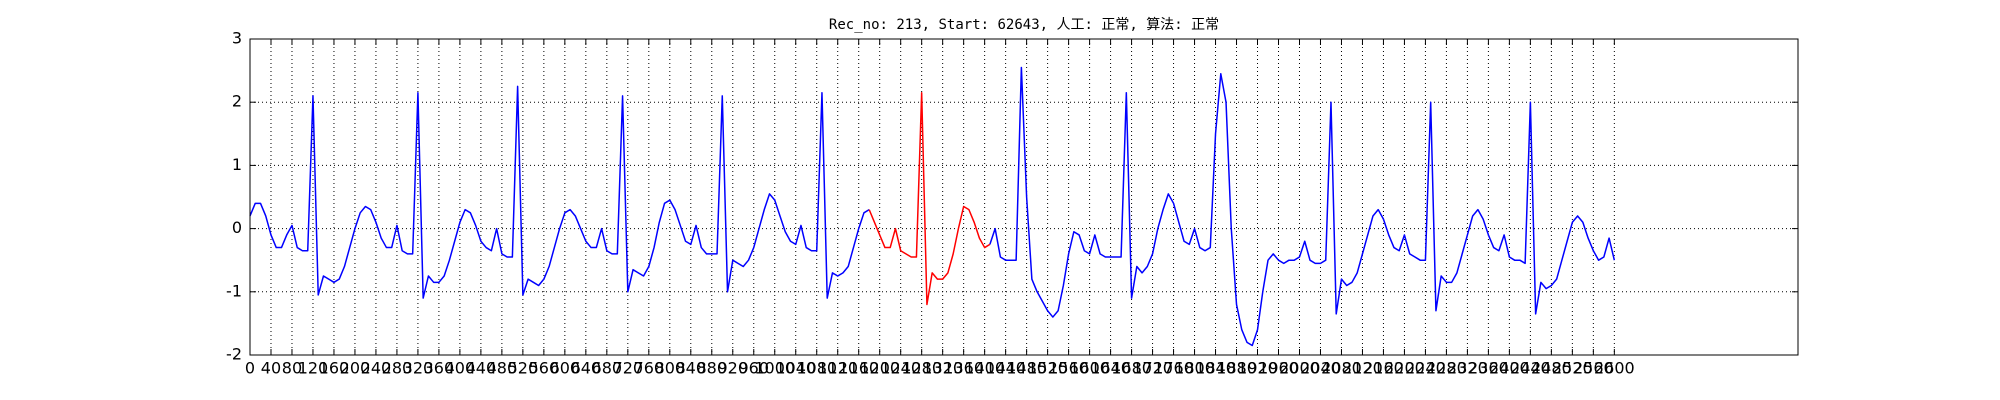 Image resolution: width=2000 pixels, height=400 pixels. I want to click on x-tick-label: 1960, so click(1278, 368).